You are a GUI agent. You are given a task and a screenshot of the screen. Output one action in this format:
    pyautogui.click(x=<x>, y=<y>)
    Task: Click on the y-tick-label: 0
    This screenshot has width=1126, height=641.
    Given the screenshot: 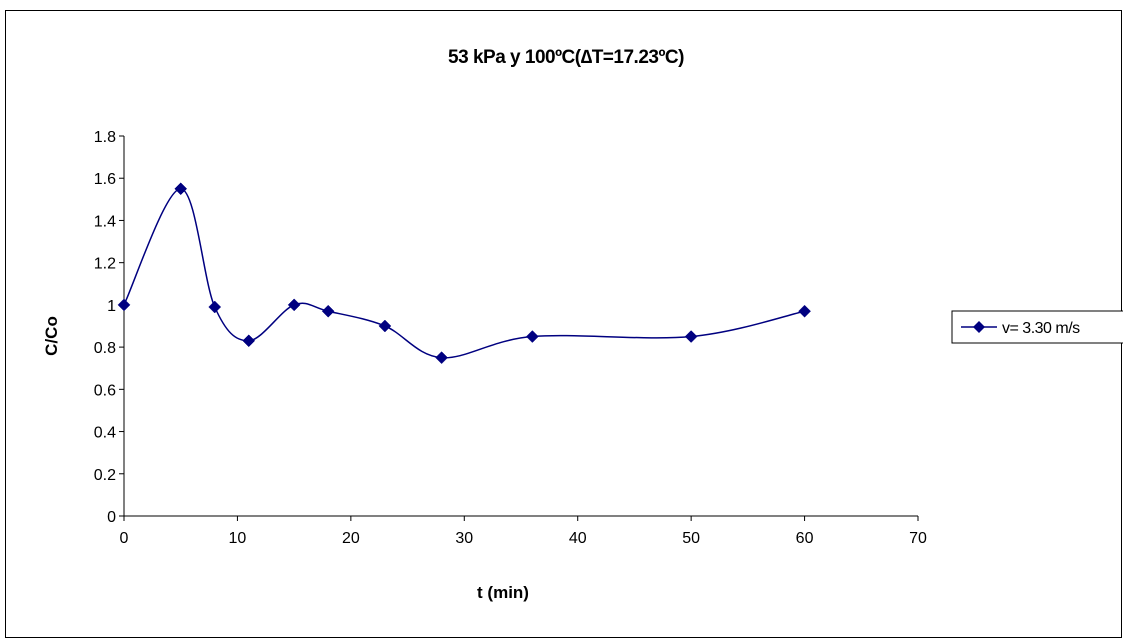 What is the action you would take?
    pyautogui.click(x=111, y=517)
    